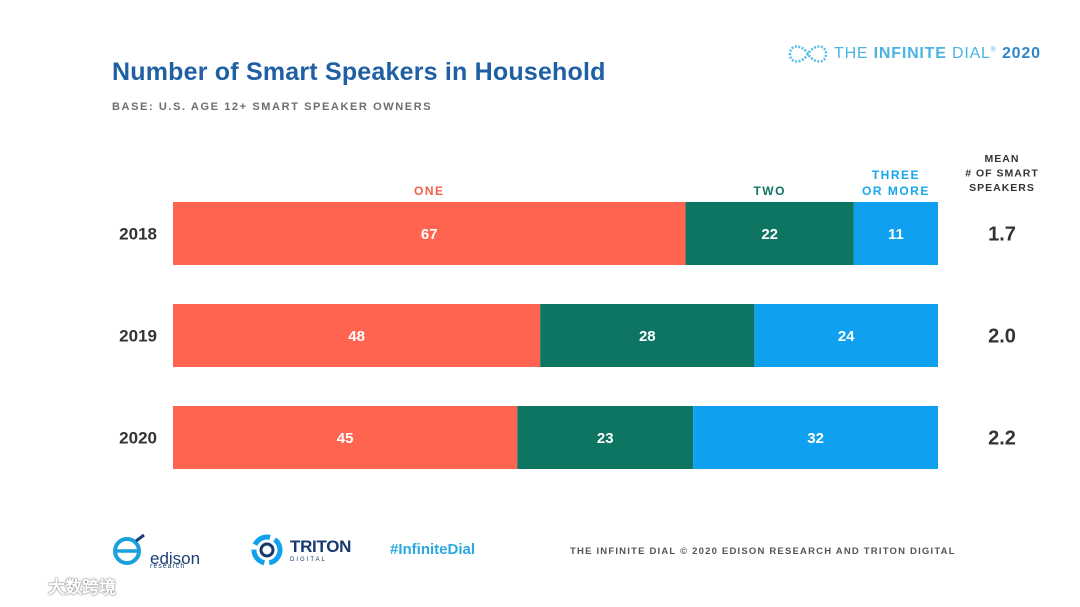 Image resolution: width=1080 pixels, height=607 pixels. What do you see at coordinates (82, 587) in the screenshot?
I see `watermark-text: 大数跨境` at bounding box center [82, 587].